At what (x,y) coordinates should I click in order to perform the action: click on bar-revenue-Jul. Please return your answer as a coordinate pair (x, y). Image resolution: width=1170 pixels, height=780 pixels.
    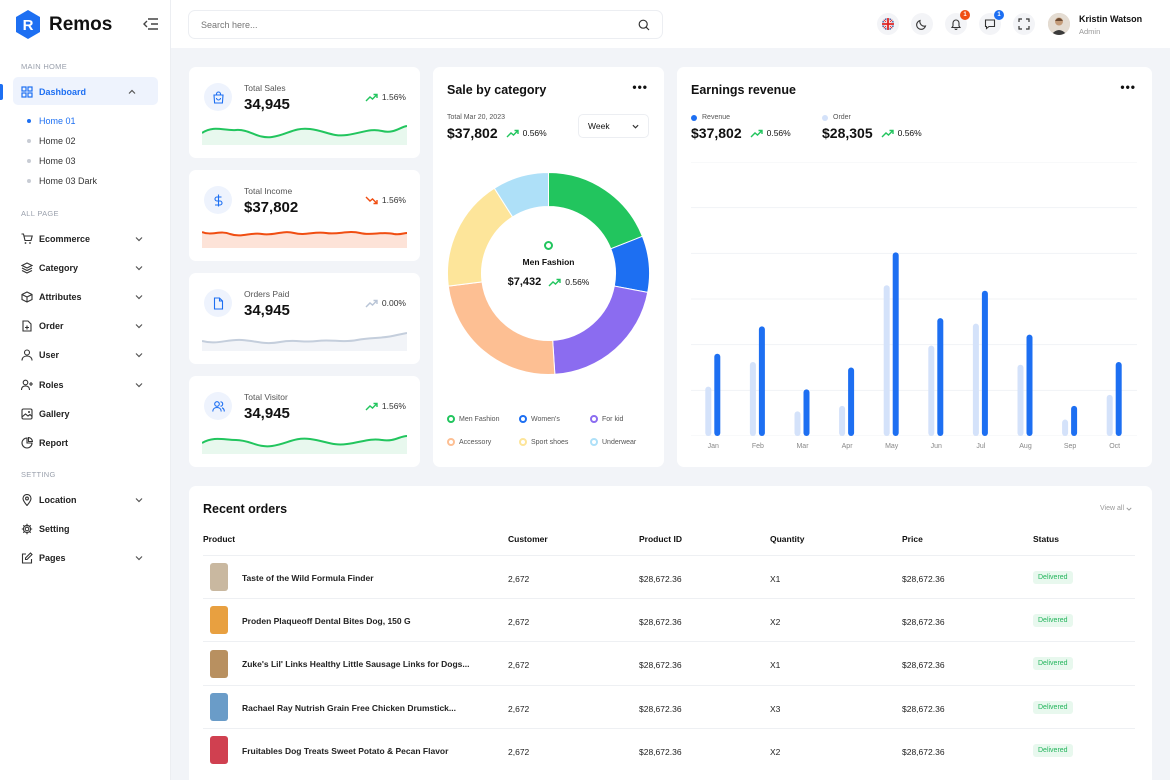
    Looking at the image, I should click on (984, 363).